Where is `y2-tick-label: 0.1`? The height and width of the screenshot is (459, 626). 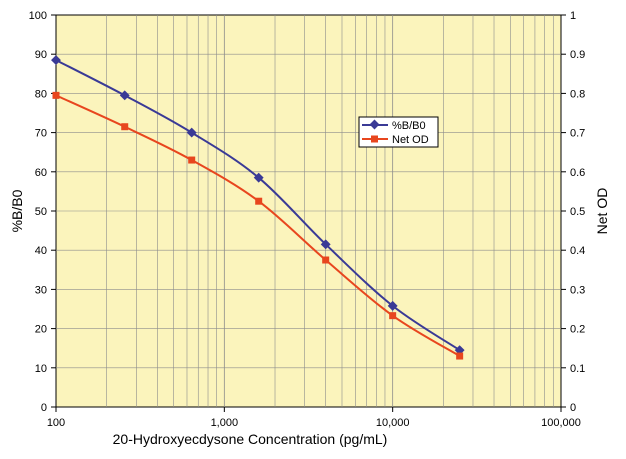
y2-tick-label: 0.1 is located at coordinates (577, 369).